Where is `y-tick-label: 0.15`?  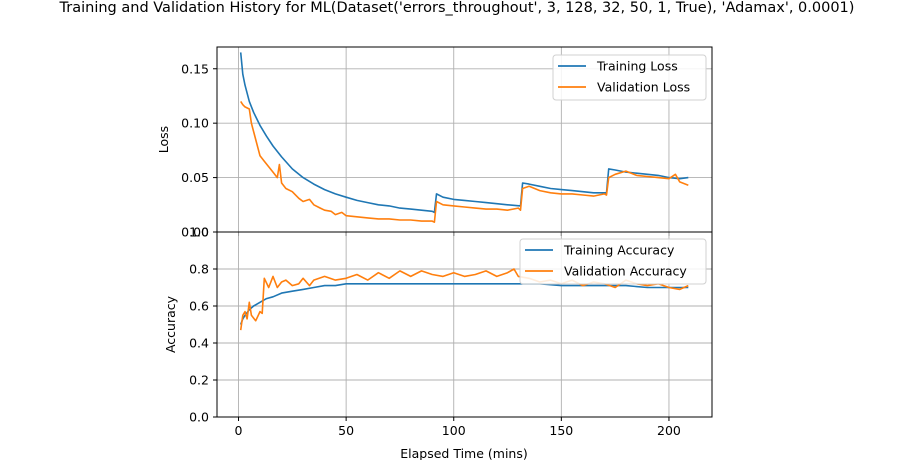
y-tick-label: 0.15 is located at coordinates (195, 68).